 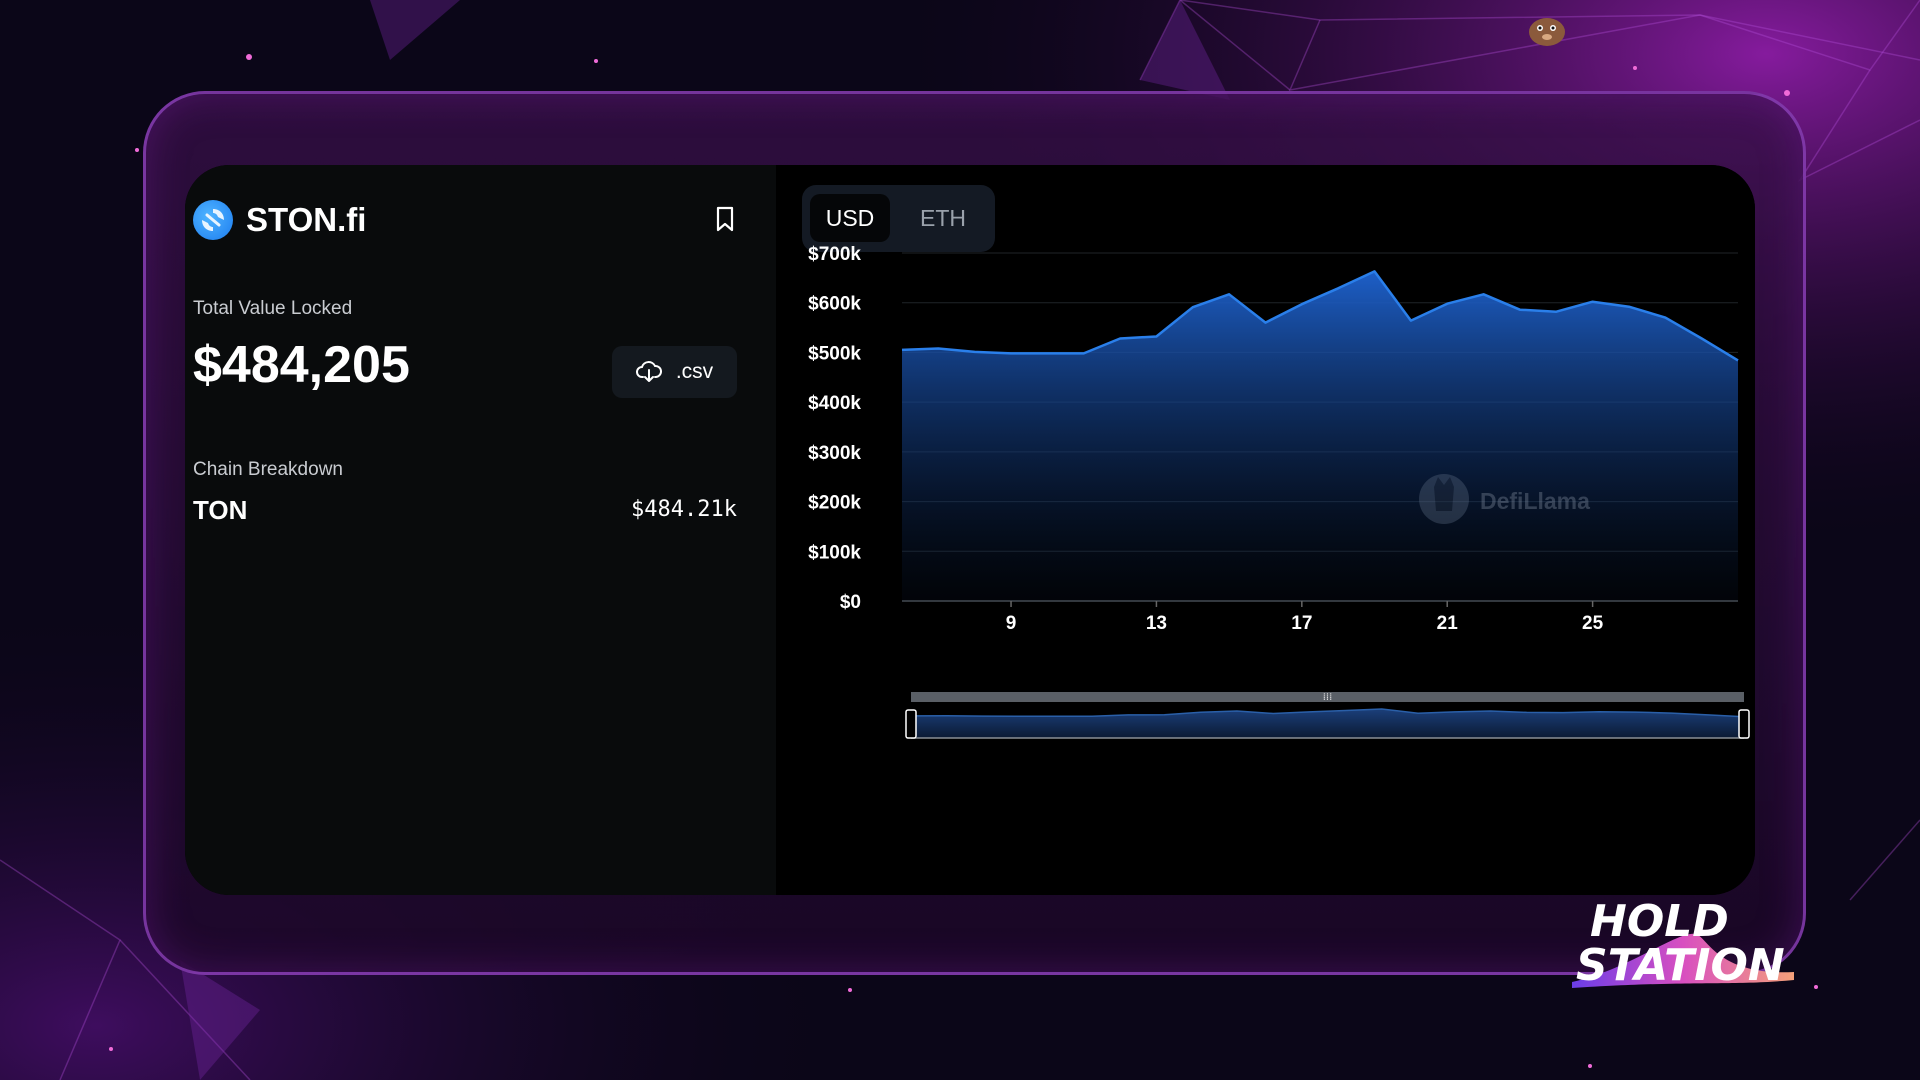 What do you see at coordinates (1327, 723) in the screenshot?
I see `brush-area` at bounding box center [1327, 723].